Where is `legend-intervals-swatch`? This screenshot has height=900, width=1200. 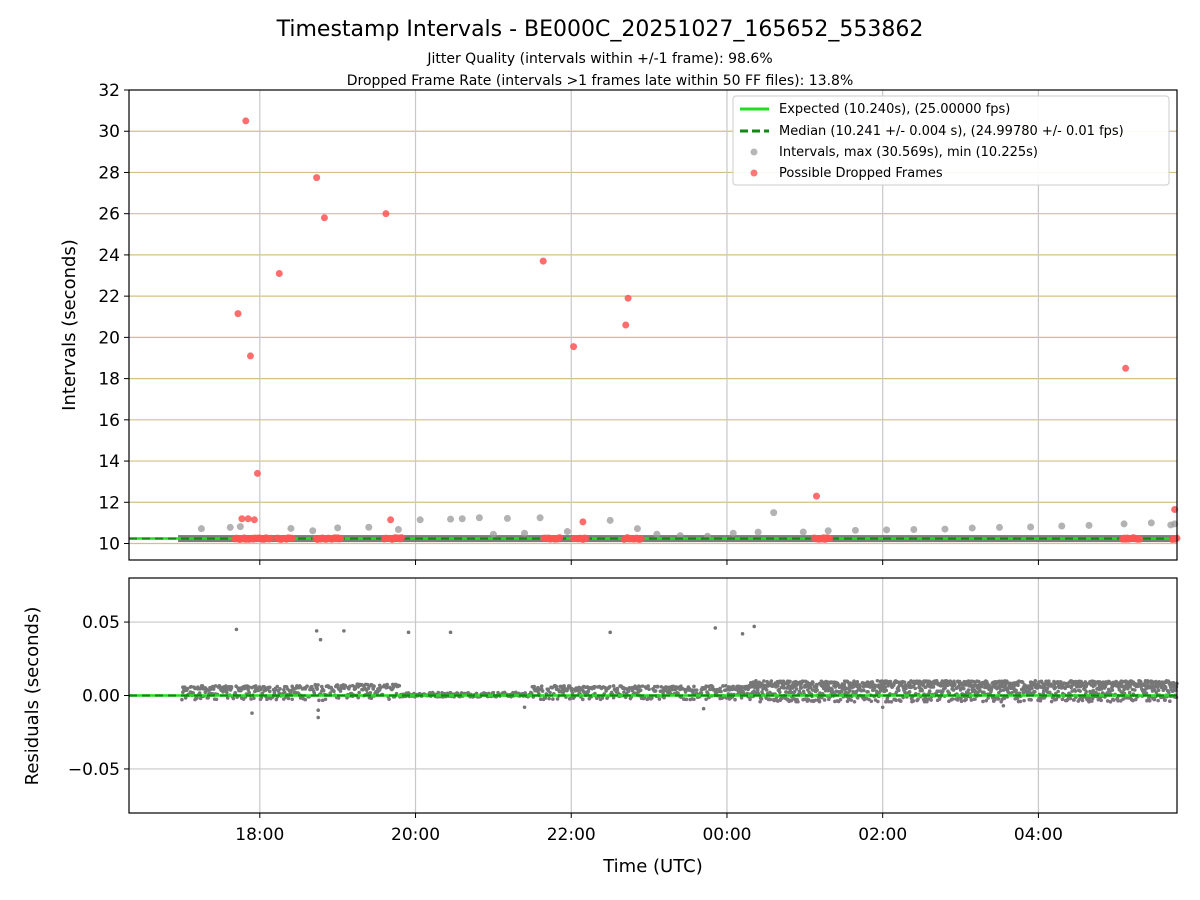
legend-intervals-swatch is located at coordinates (754, 152).